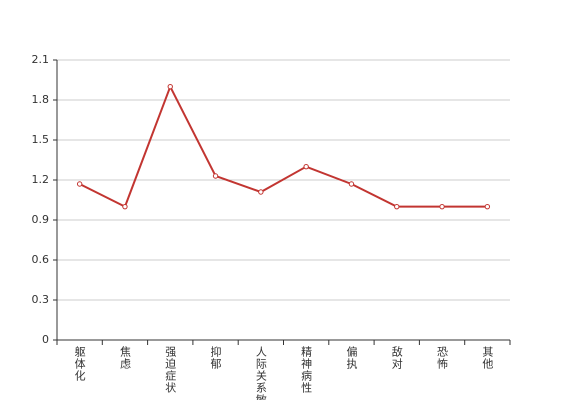 This screenshot has width=567, height=400. I want to click on x-tick-label: 其他, so click(487, 358).